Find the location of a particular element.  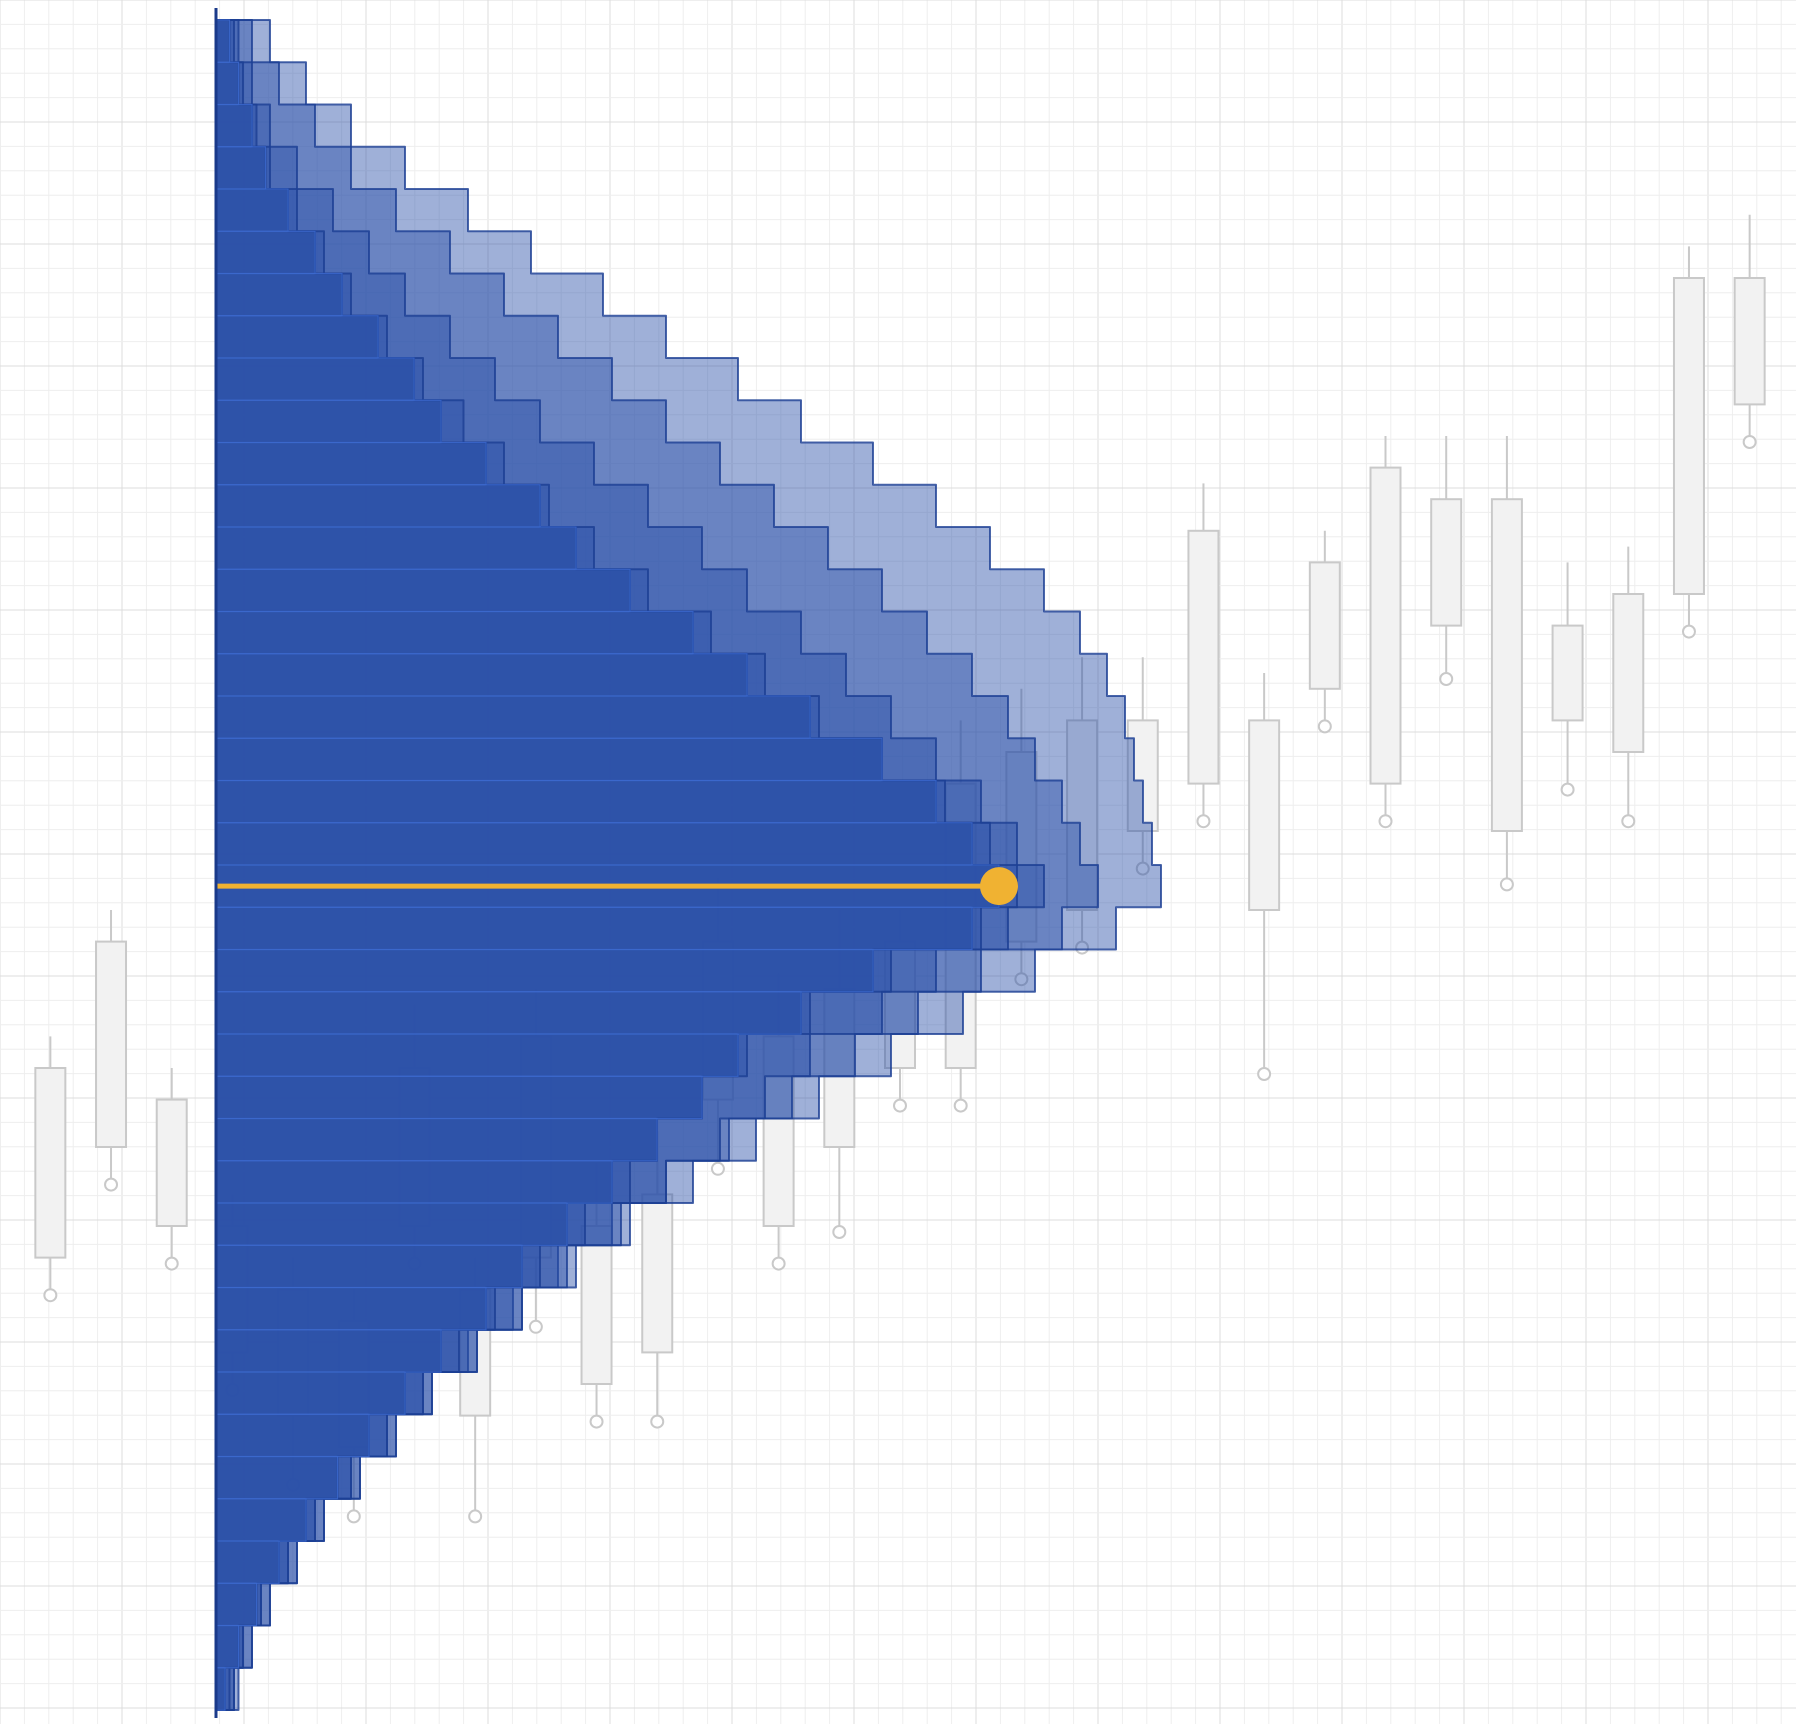

poc-marker is located at coordinates (999, 886).